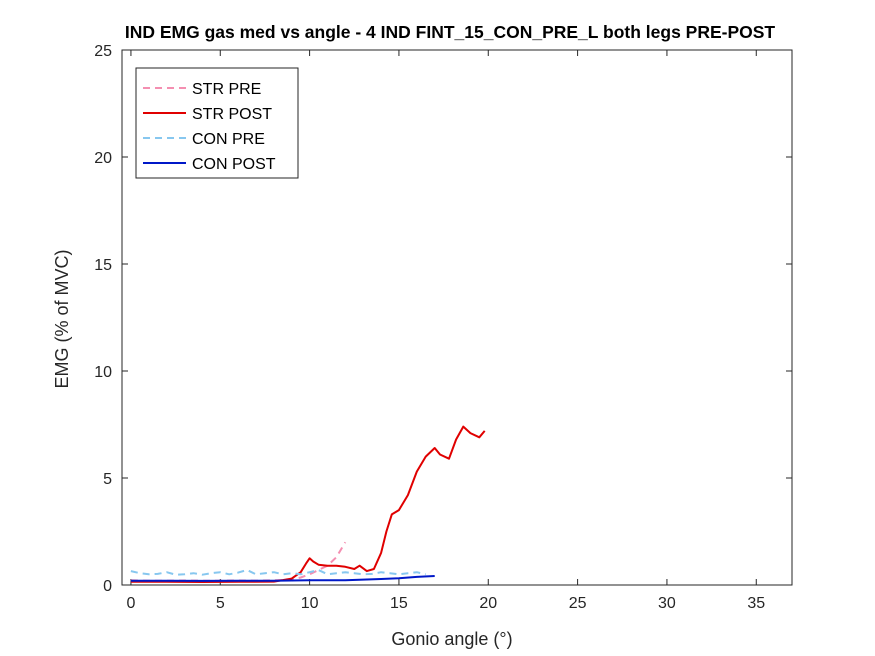 Image resolution: width=875 pixels, height=656 pixels. I want to click on series-lines, so click(308, 504).